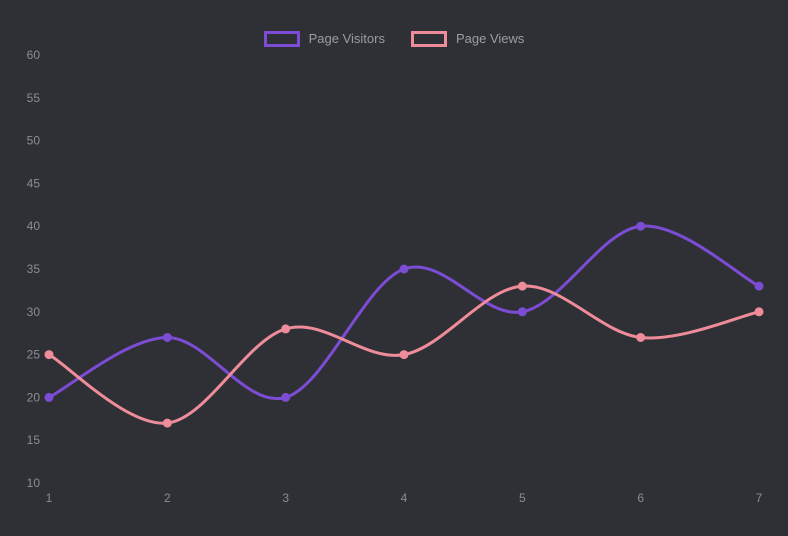 The image size is (788, 536). Describe the element at coordinates (759, 498) in the screenshot. I see `x-axis-tick-label: 7` at that location.